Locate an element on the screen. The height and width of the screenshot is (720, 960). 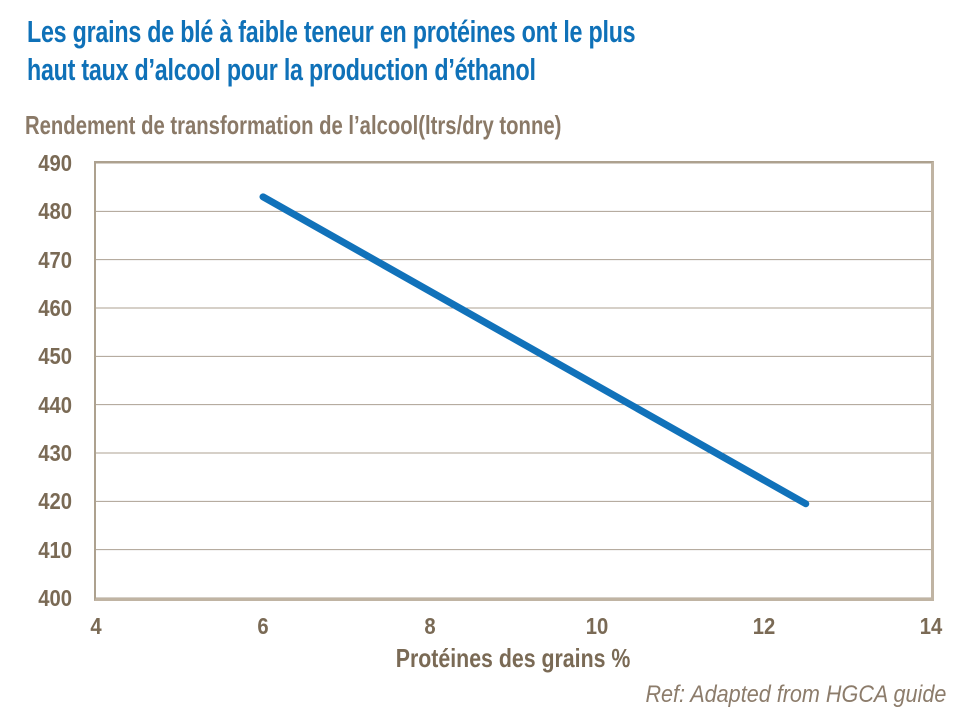
x-axis-title-text: Protéines des grains % is located at coordinates (513, 658).